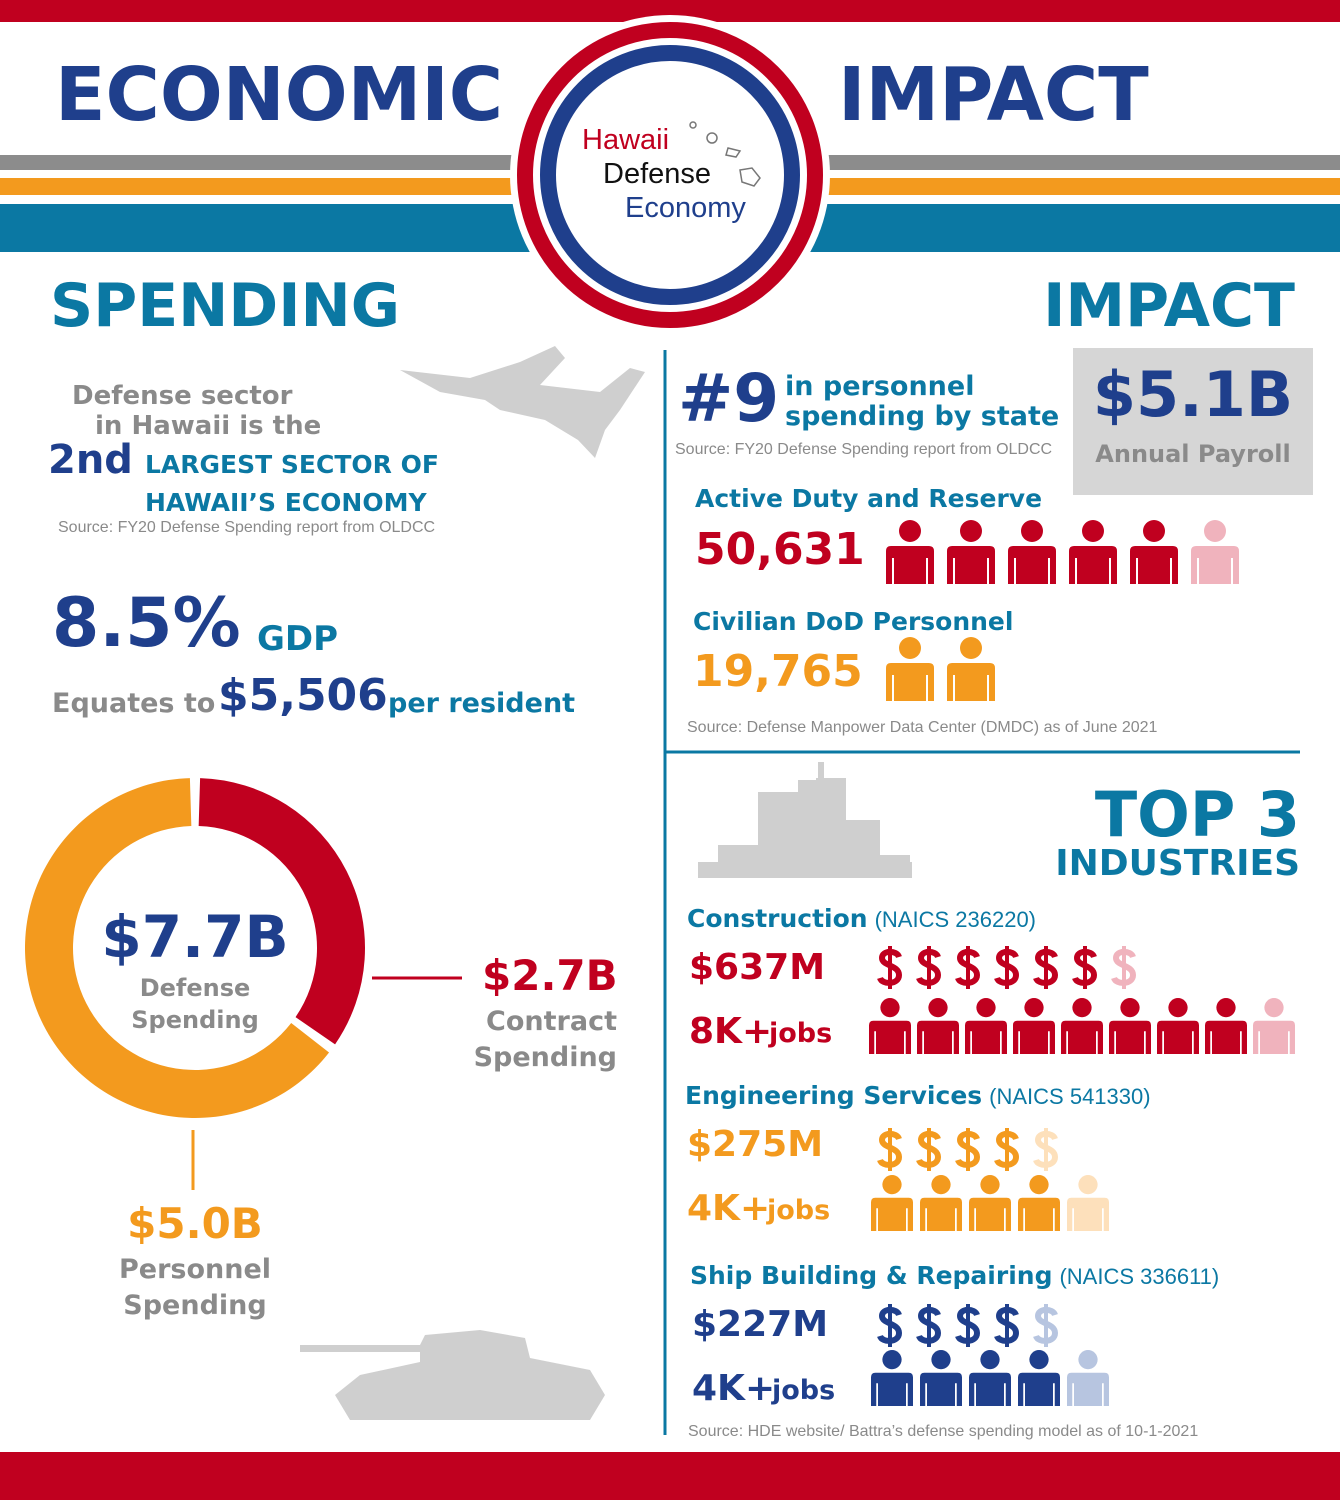 This screenshot has width=1340, height=1500. Describe the element at coordinates (805, 820) in the screenshot. I see `skyline` at that location.